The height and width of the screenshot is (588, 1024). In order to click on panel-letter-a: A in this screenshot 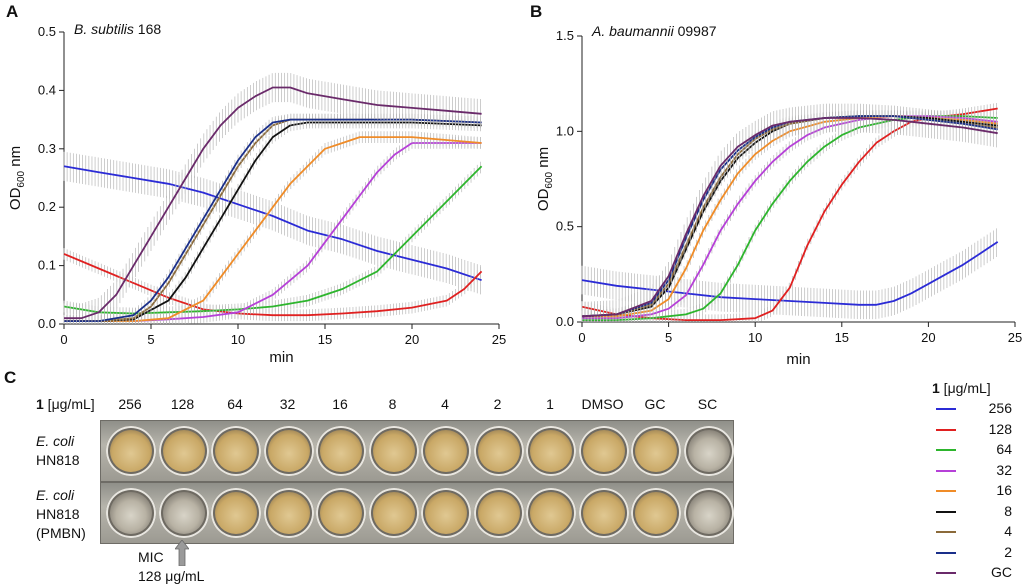, I will do `click(12, 11)`.